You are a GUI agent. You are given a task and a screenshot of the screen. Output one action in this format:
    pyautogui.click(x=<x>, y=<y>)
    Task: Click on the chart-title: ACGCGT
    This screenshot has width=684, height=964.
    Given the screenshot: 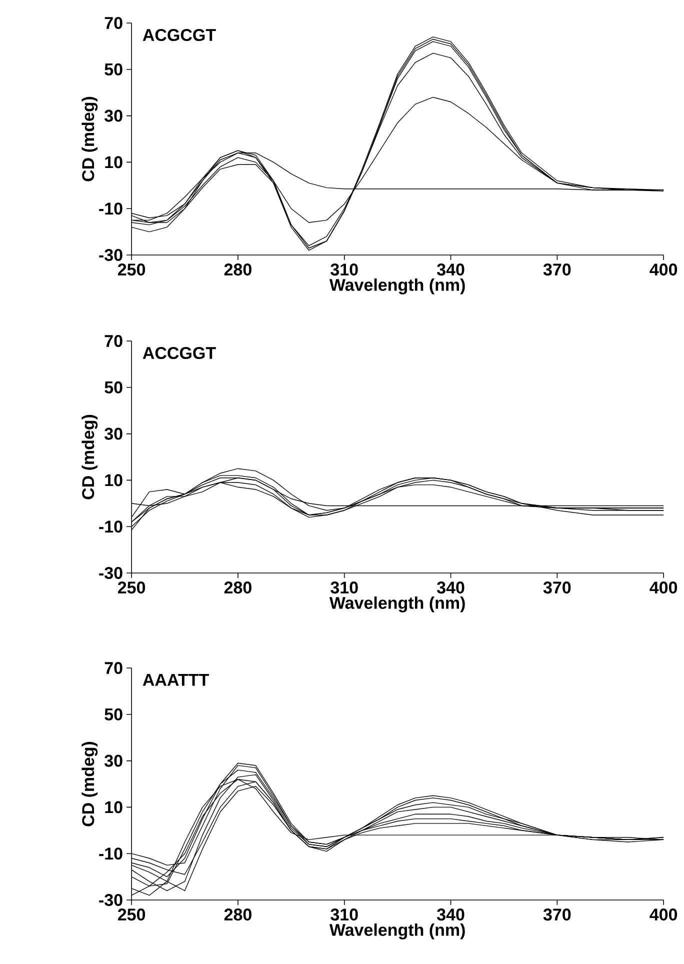 What is the action you would take?
    pyautogui.click(x=179, y=35)
    